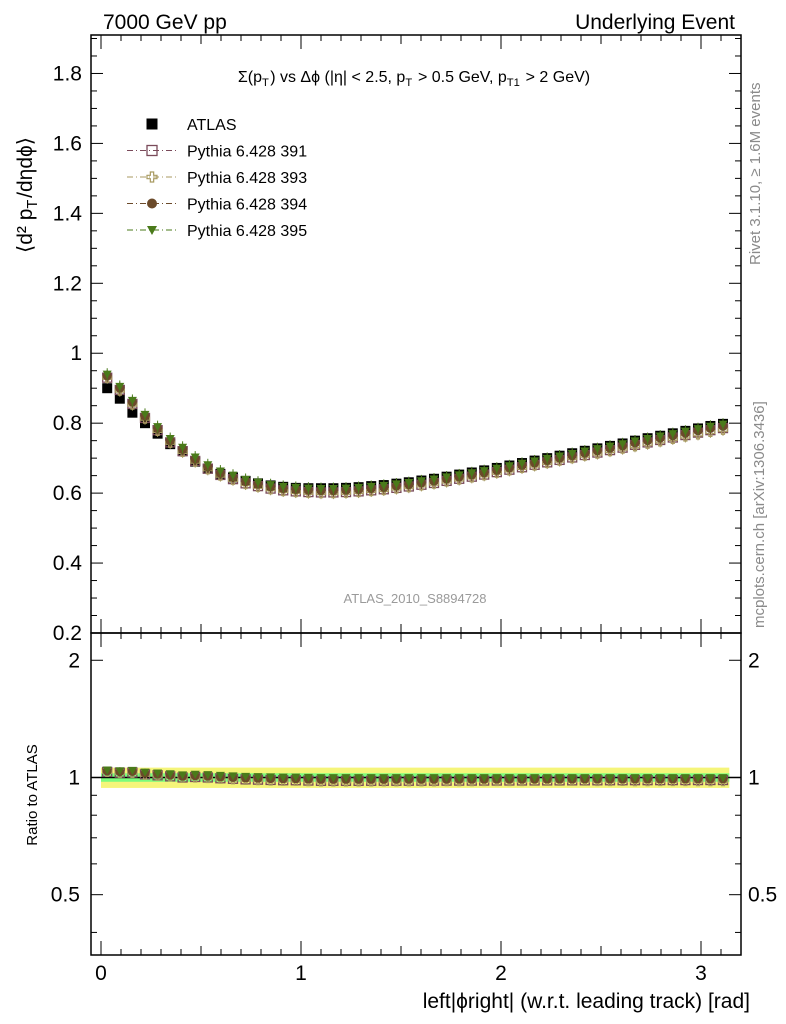  Describe the element at coordinates (212, 125) in the screenshot. I see `legend-label: ATLAS` at that location.